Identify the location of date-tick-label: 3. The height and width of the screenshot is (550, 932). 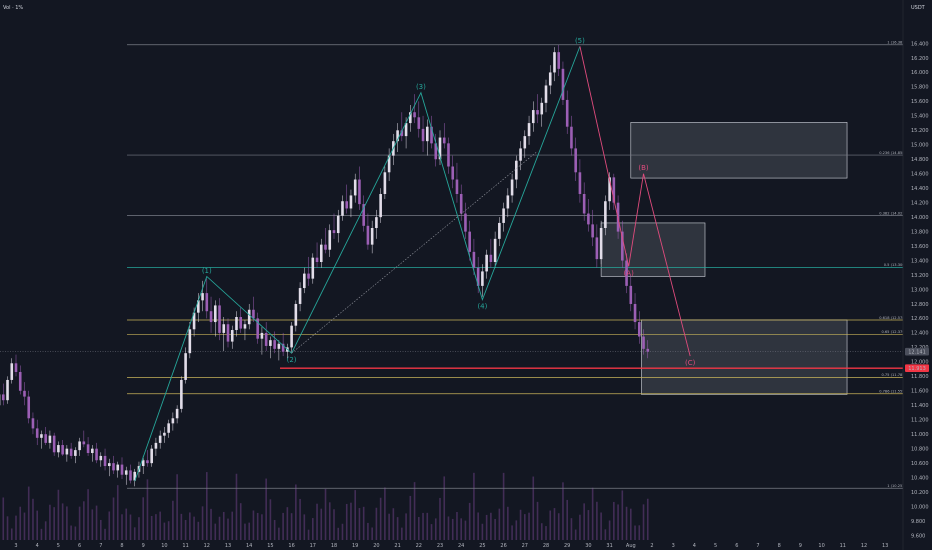
(673, 546).